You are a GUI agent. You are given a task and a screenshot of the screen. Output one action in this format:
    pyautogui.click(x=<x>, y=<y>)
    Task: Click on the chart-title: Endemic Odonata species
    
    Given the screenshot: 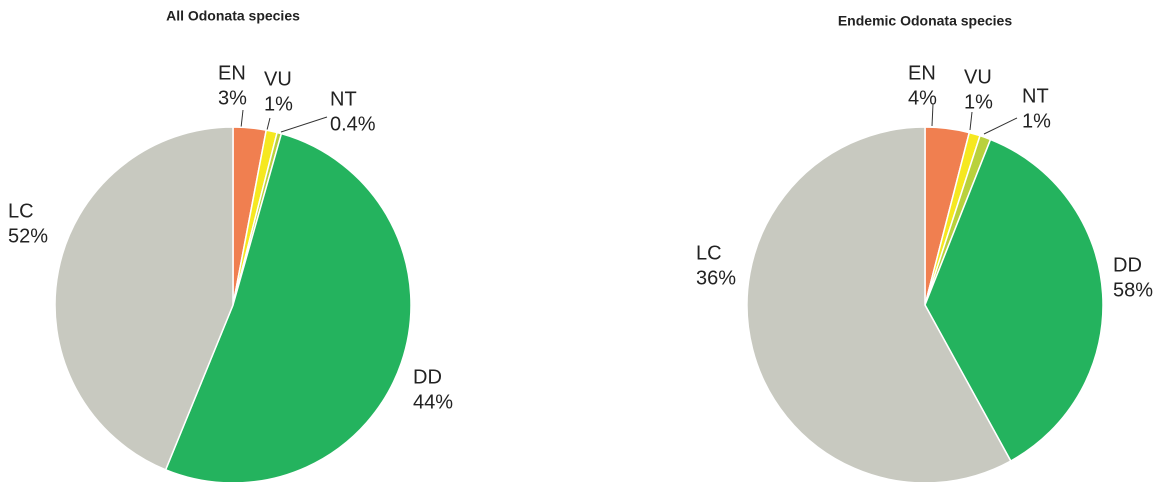 What is the action you would take?
    pyautogui.click(x=925, y=21)
    